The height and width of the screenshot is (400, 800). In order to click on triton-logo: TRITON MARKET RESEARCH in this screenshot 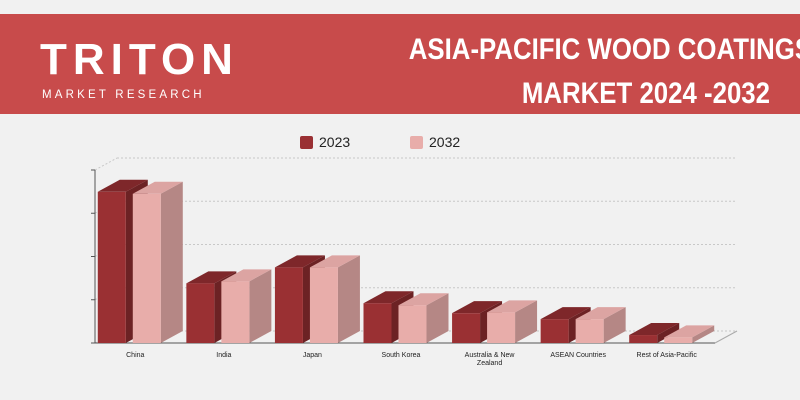, I will do `click(140, 72)`.